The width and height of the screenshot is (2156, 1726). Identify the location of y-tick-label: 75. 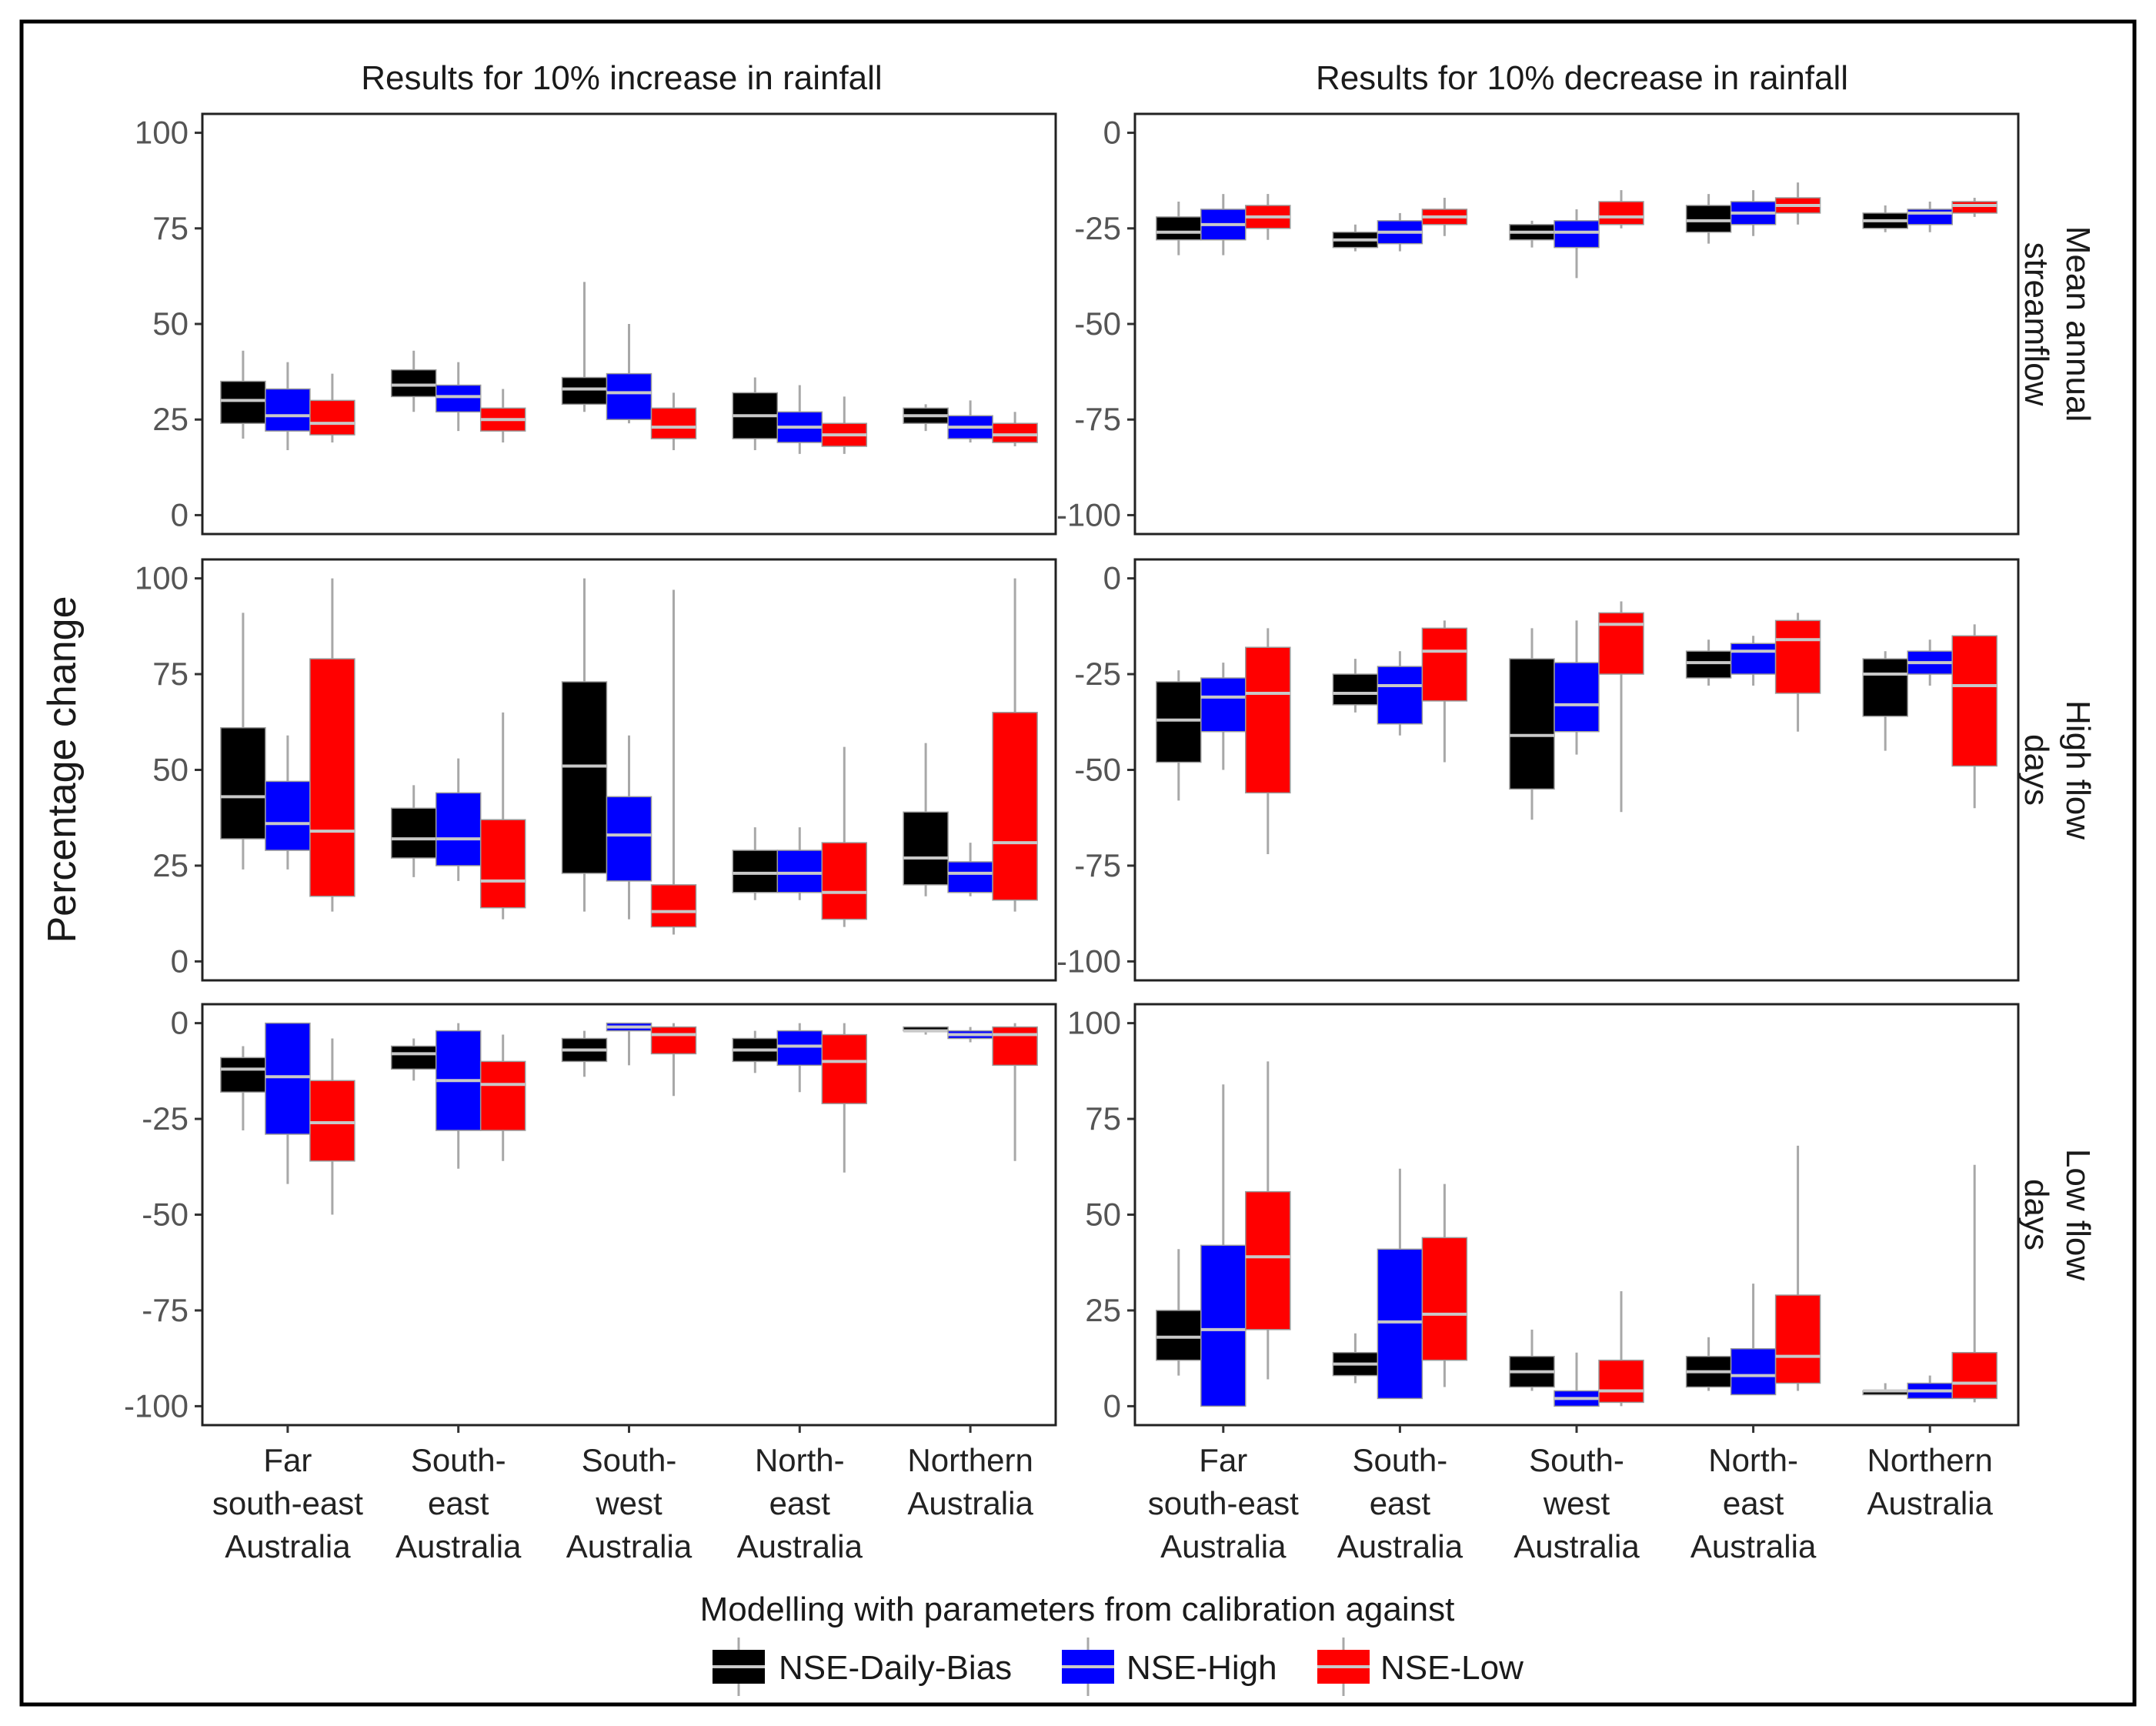
(170, 228).